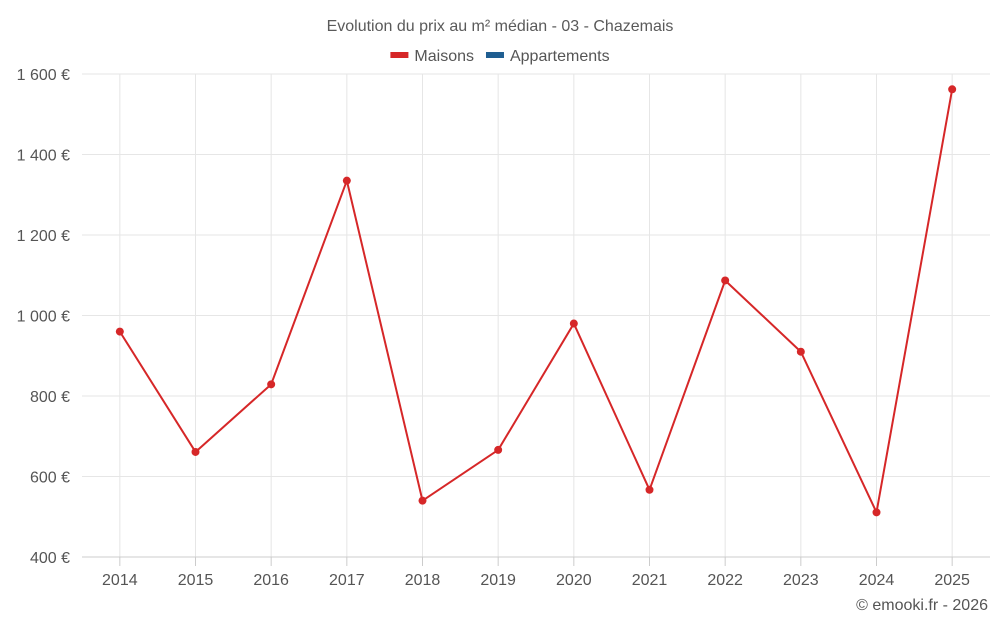 The image size is (1000, 625). What do you see at coordinates (347, 580) in the screenshot?
I see `x-tick-label: 2017` at bounding box center [347, 580].